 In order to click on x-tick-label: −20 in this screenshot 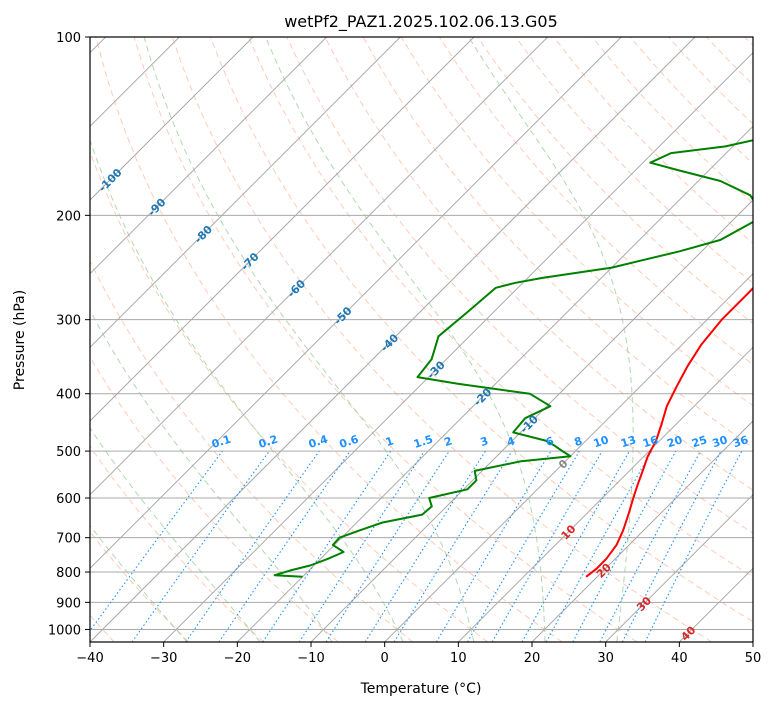, I will do `click(237, 658)`.